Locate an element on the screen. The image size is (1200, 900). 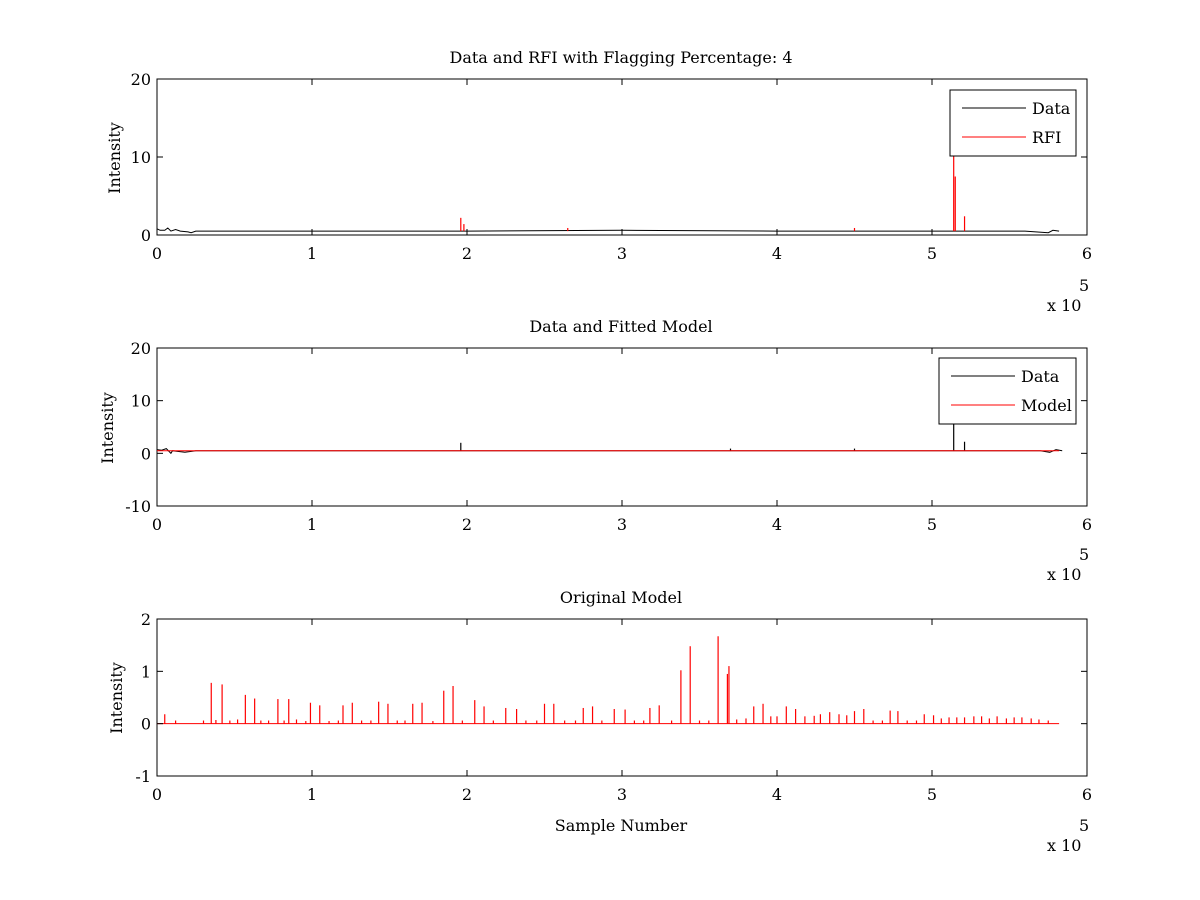
x-axis-label: Sample Number is located at coordinates (621, 825).